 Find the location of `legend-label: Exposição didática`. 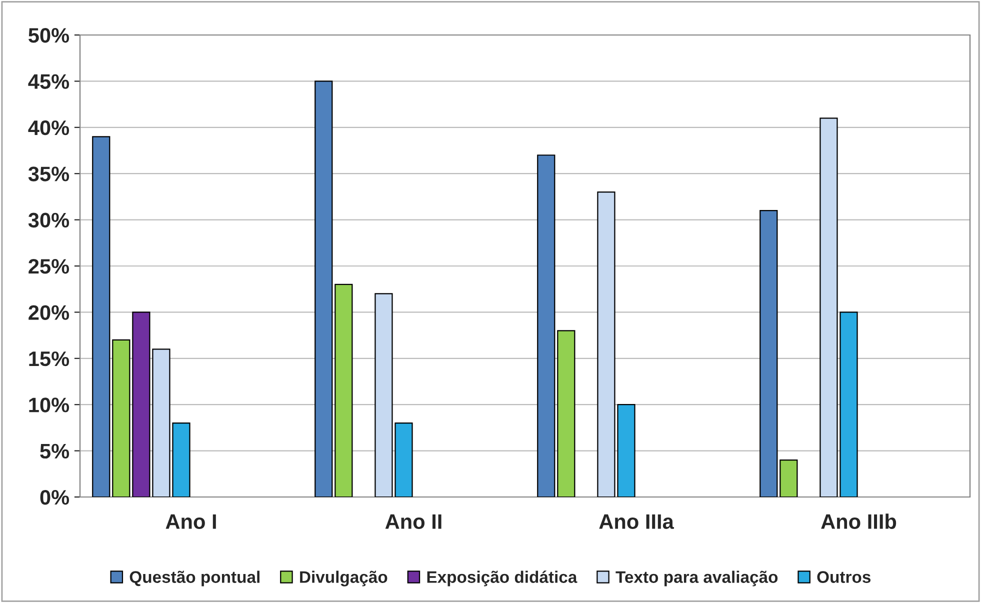

legend-label: Exposição didática is located at coordinates (502, 578).